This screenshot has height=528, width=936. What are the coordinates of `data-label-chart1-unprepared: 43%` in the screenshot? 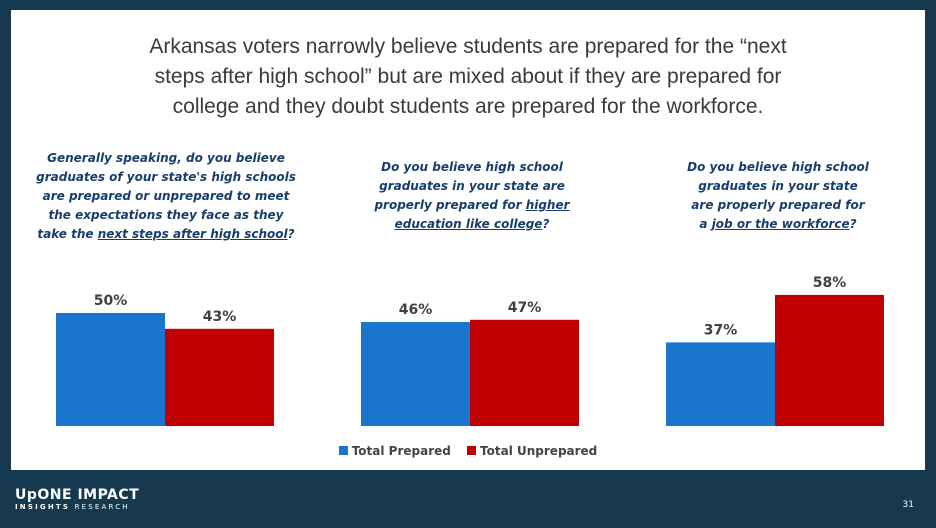 It's located at (220, 317).